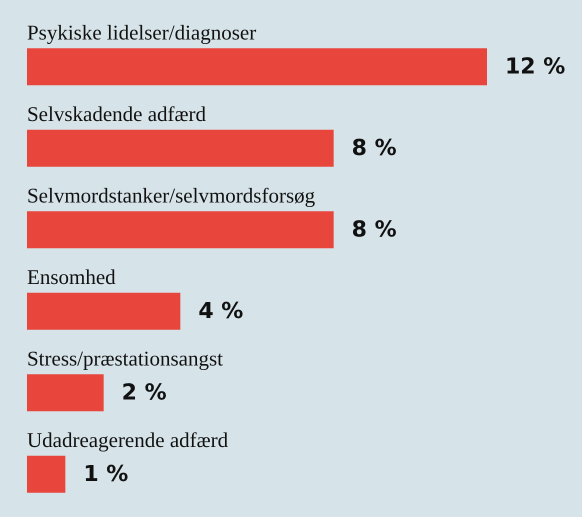 The width and height of the screenshot is (582, 517). I want to click on y-tick-label: Selvmordstanker/selvmordsforsøg, so click(171, 195).